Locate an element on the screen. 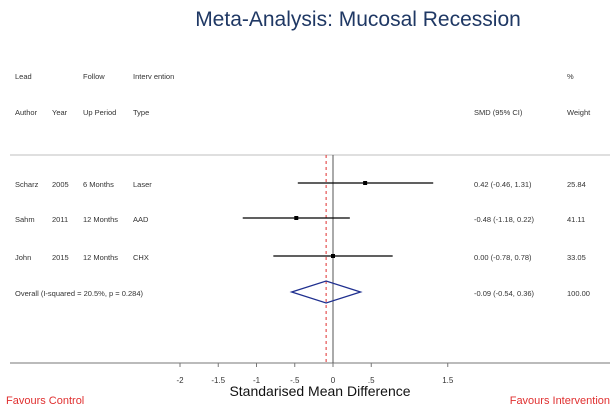 The width and height of the screenshot is (616, 409). study-year: 2005 is located at coordinates (60, 184).